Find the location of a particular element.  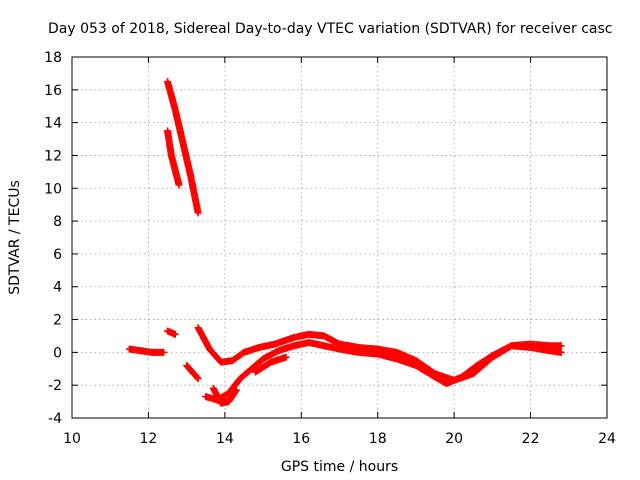

y-tick-label: 12 is located at coordinates (53, 156).